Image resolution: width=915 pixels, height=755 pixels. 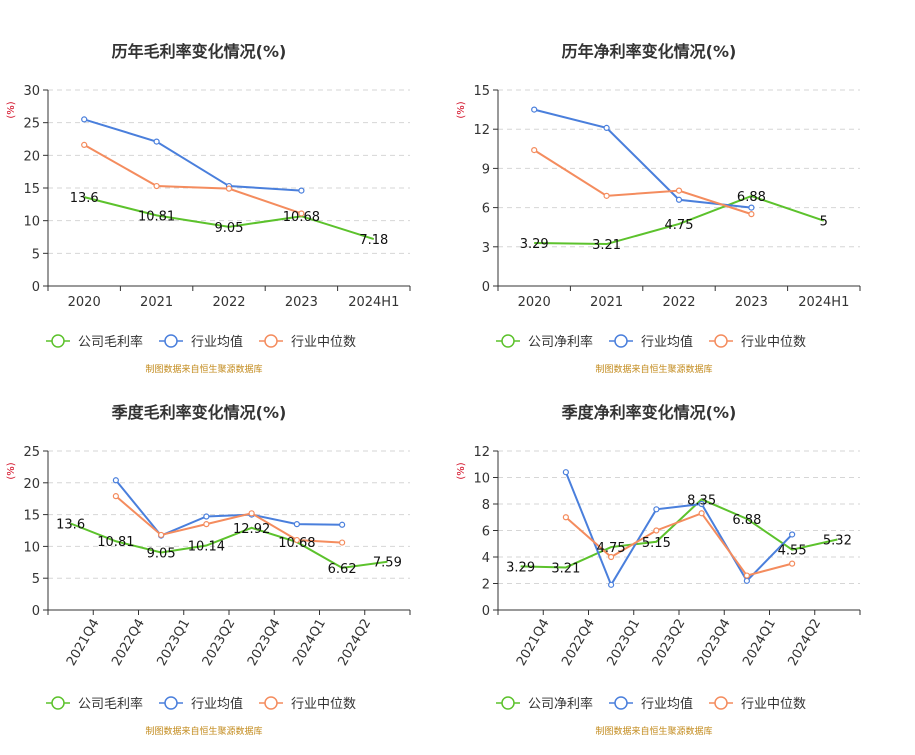 I want to click on series-industry_avg, so click(x=229, y=508).